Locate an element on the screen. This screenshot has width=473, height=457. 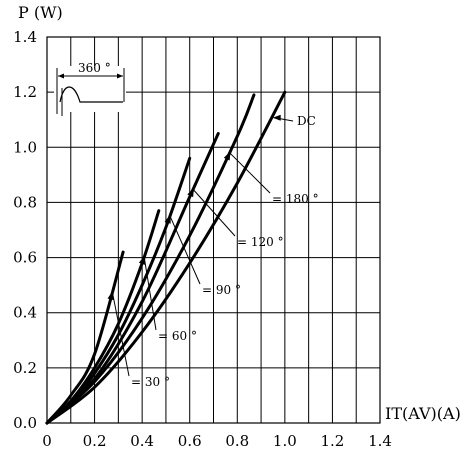
y-tick-label: 0.6 is located at coordinates (25, 258).